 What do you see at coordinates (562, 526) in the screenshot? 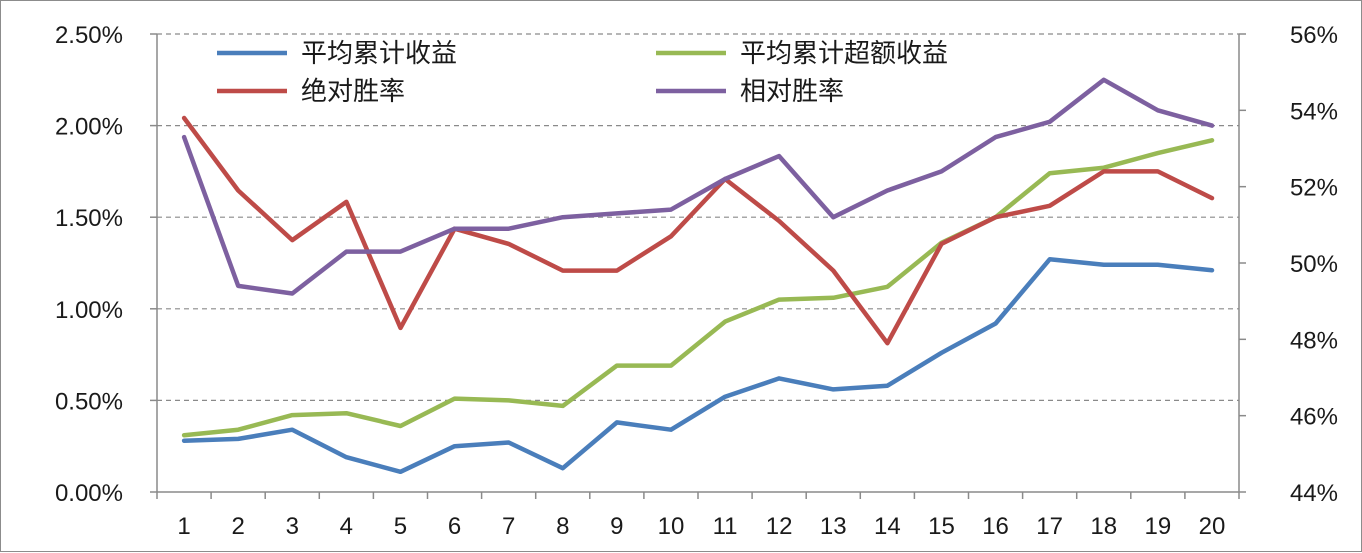
I see `x-axis-tick-label: 8` at bounding box center [562, 526].